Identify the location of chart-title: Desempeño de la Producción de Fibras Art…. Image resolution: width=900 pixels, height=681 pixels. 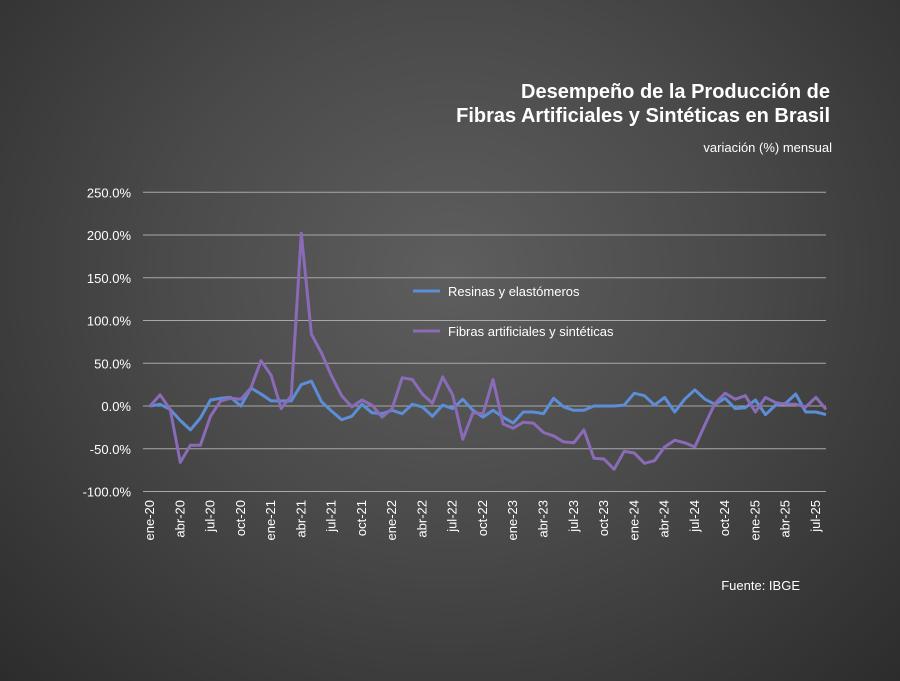
(643, 104).